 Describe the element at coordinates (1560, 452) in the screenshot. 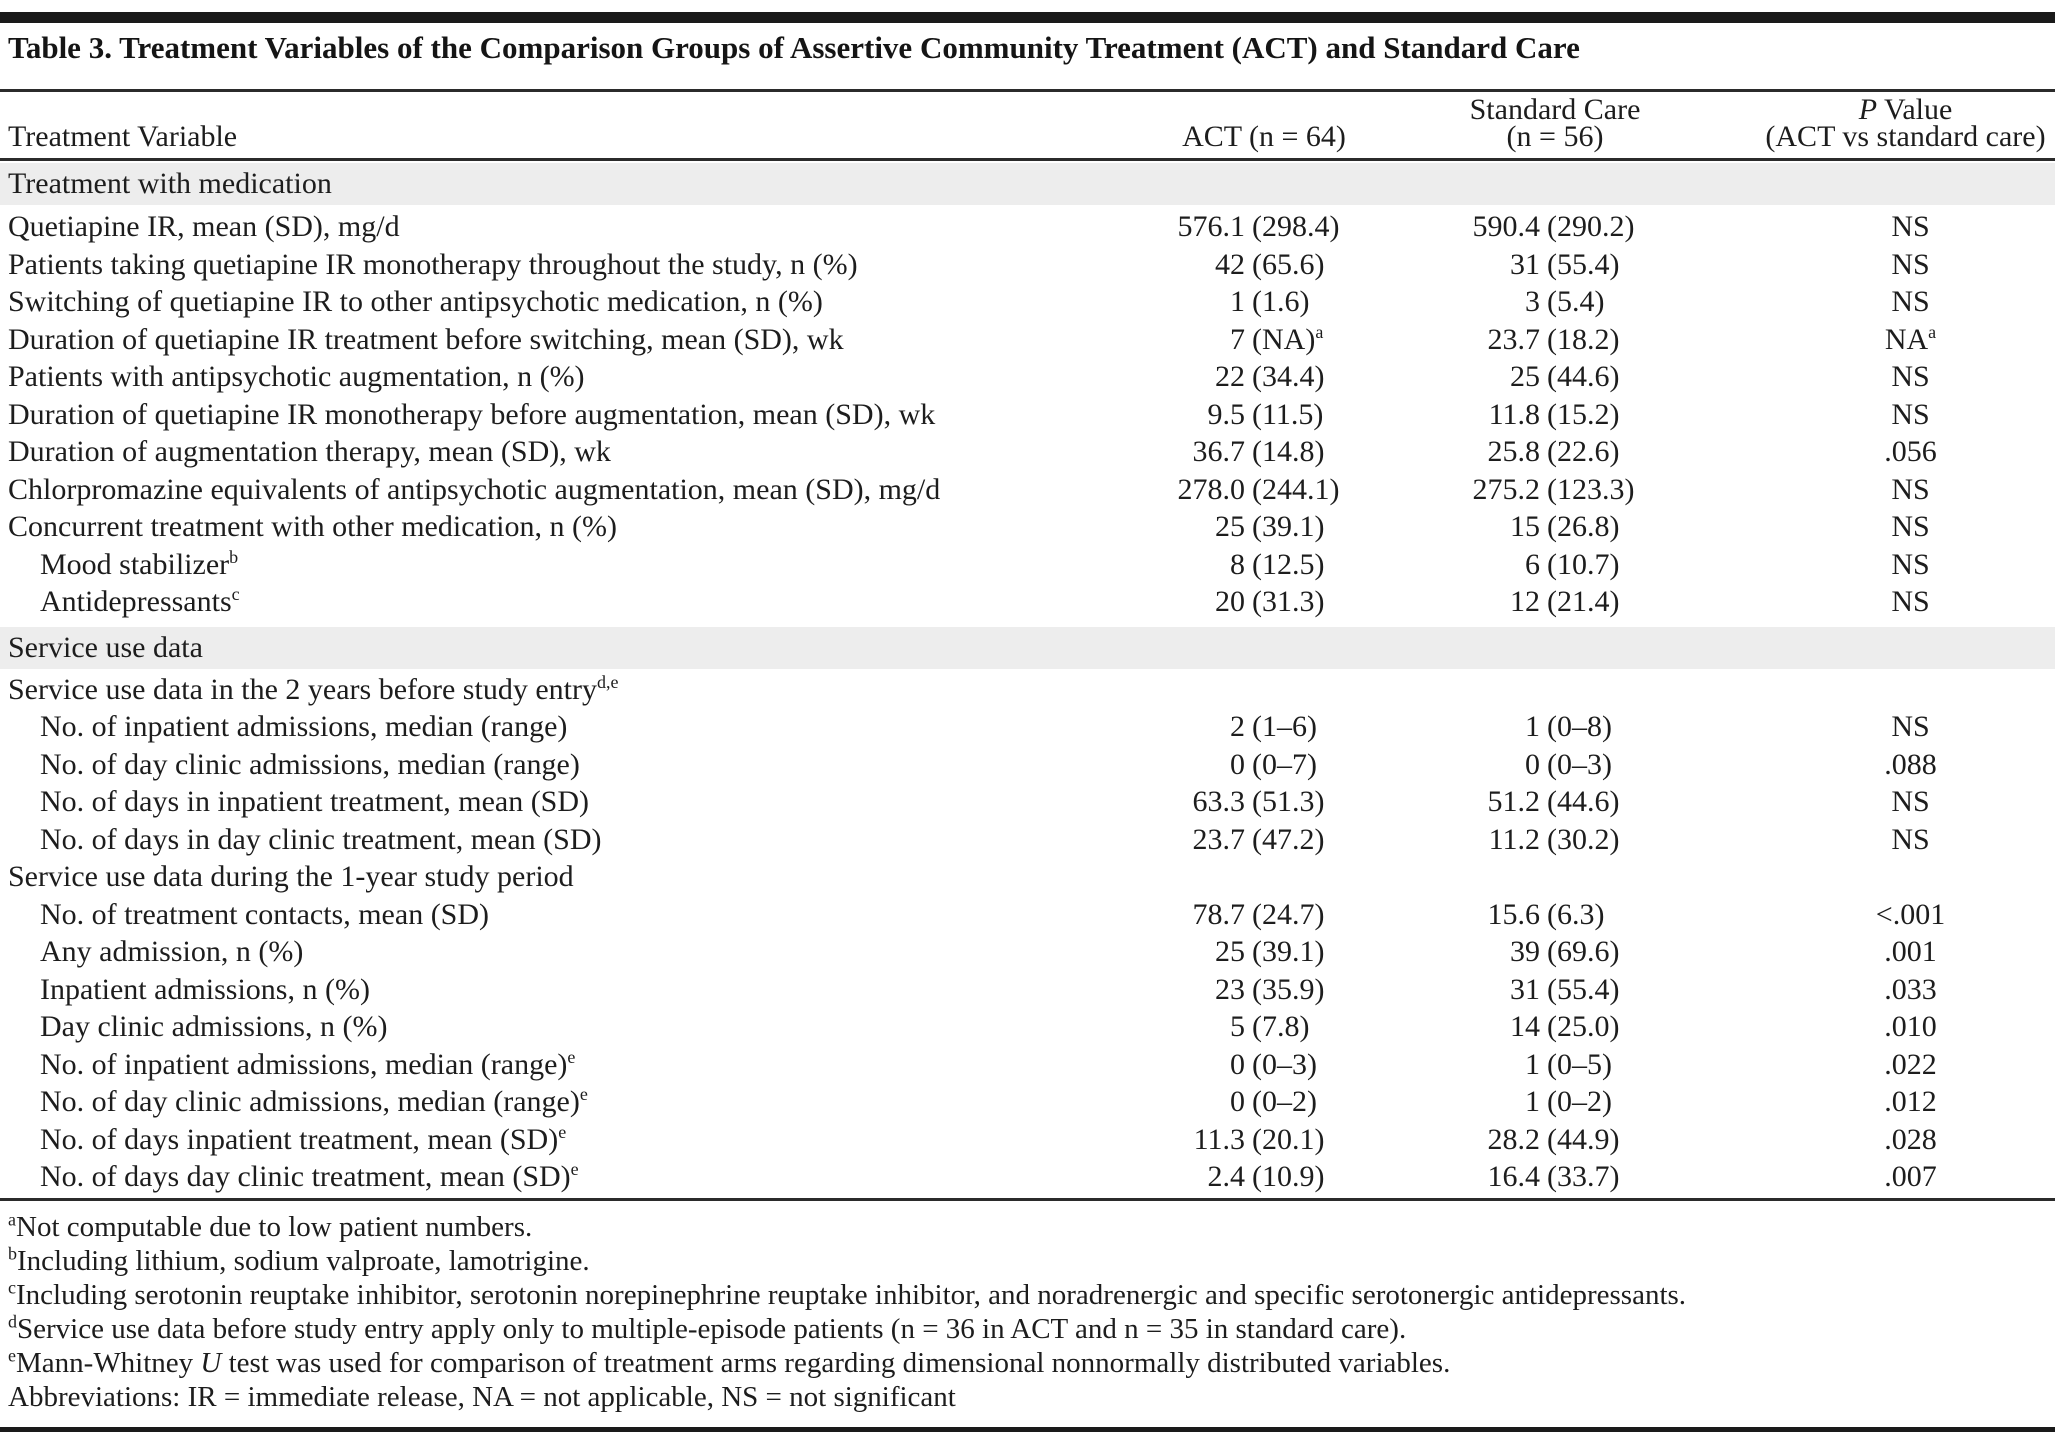

I see `standard-care-value-cell: 25.8 (22.6)` at that location.